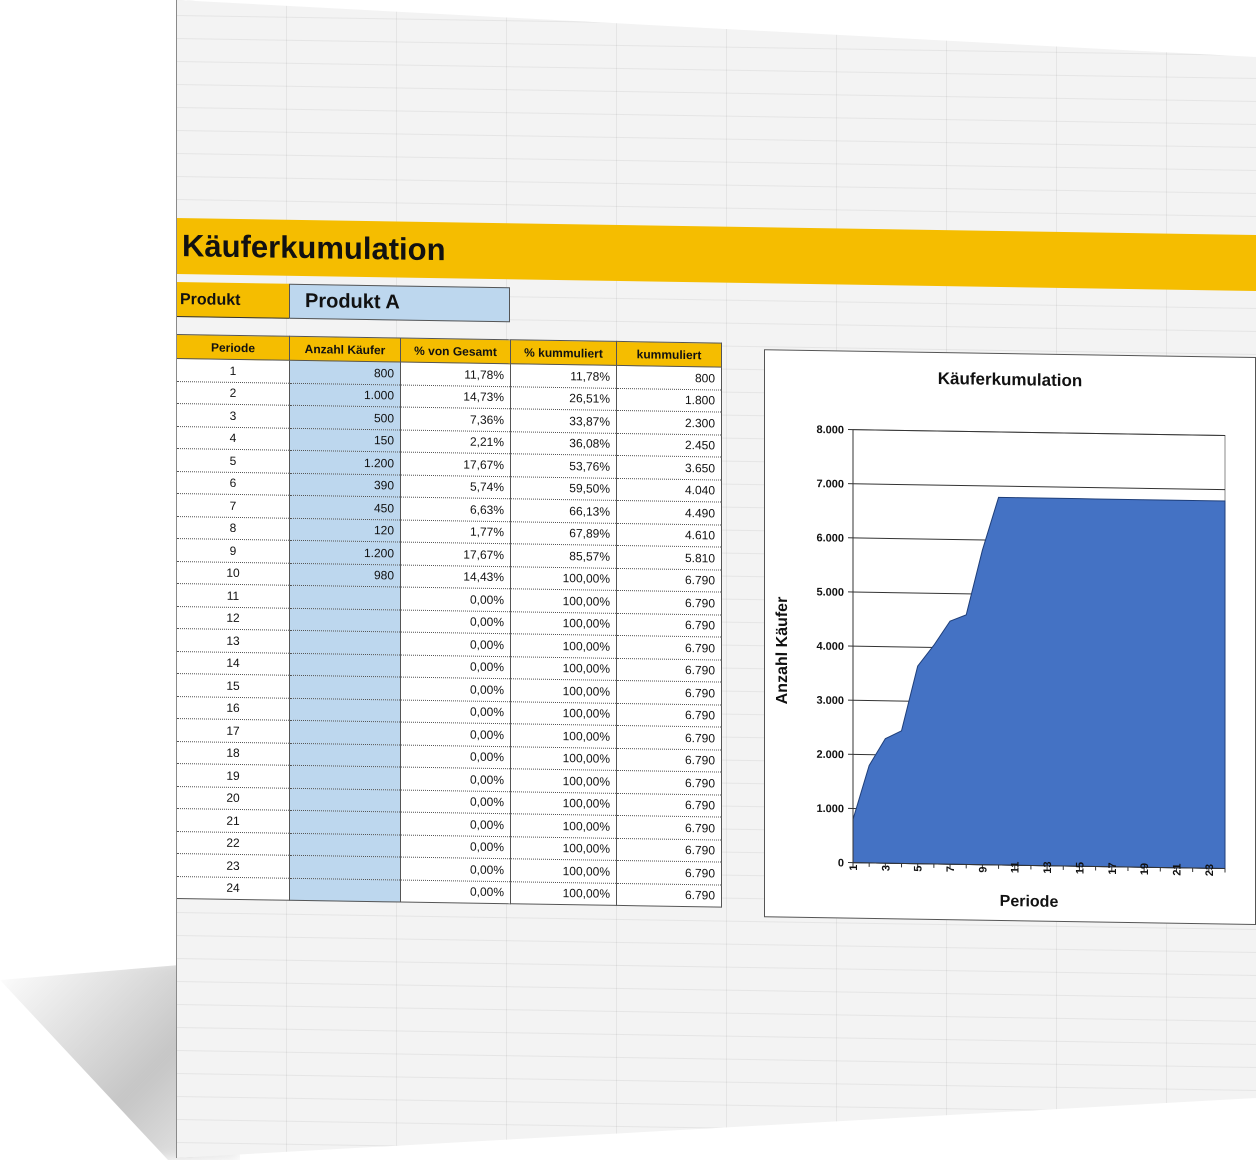 The image size is (1256, 1175). I want to click on product-input: Produkt A, so click(399, 303).